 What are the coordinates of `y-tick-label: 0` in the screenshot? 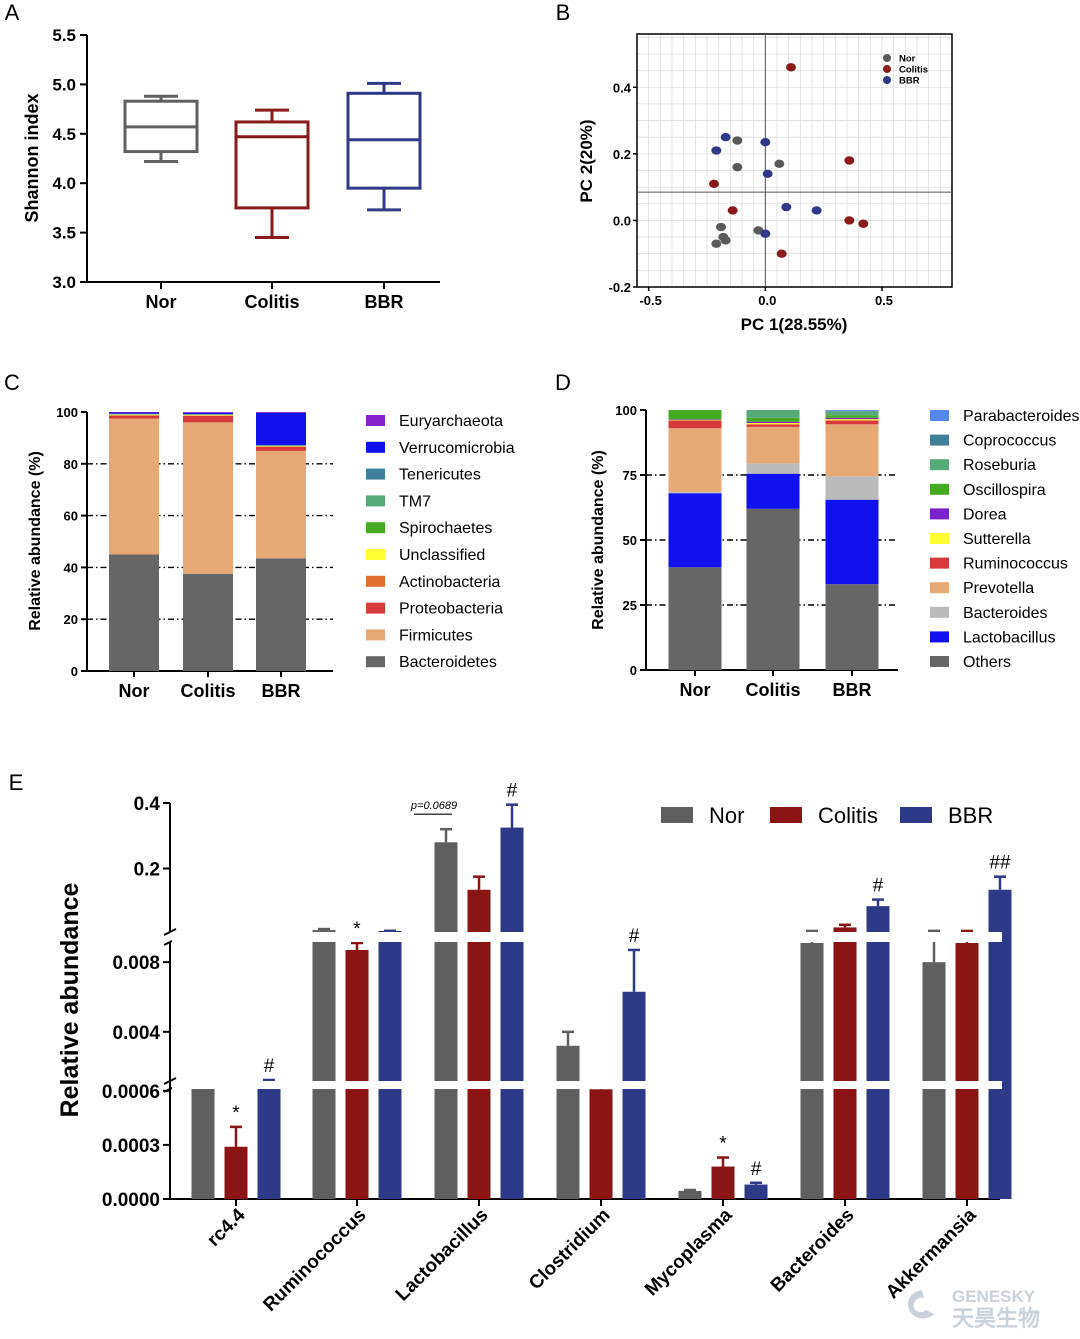 It's located at (633, 670).